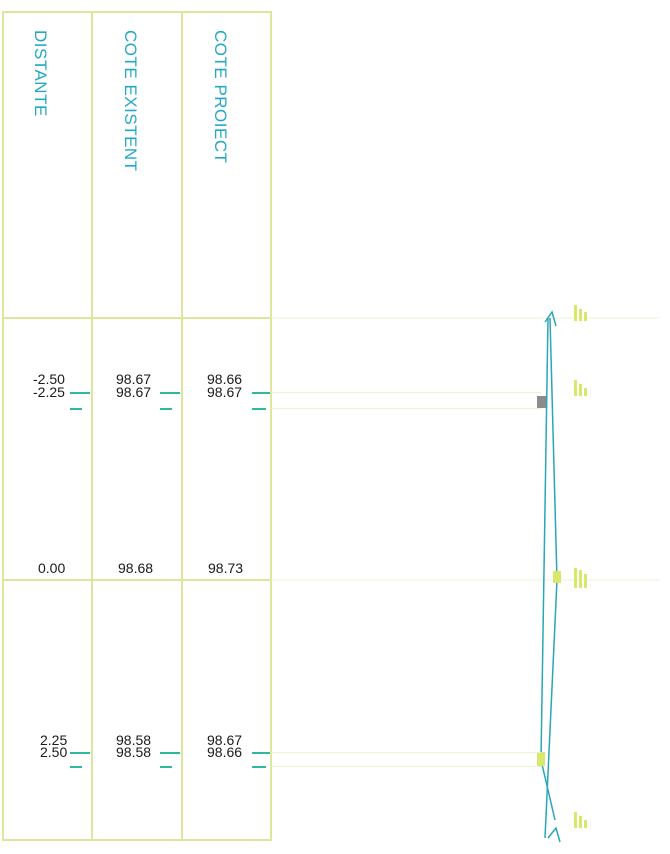  Describe the element at coordinates (220, 97) in the screenshot. I see `header-cote-proiect: COTE PROIECT` at that location.